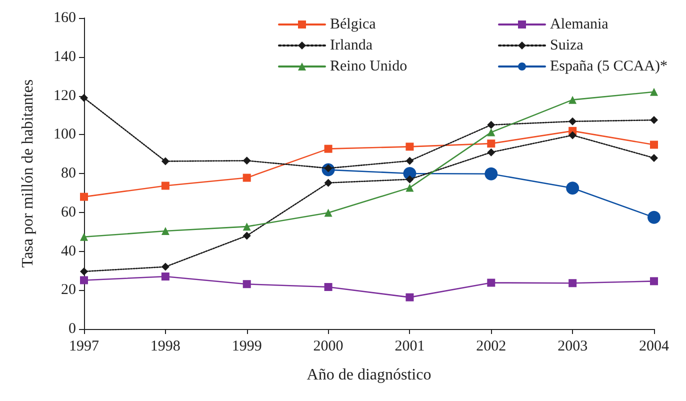 The height and width of the screenshot is (401, 686). I want to click on x-tick-label: 2001, so click(409, 346).